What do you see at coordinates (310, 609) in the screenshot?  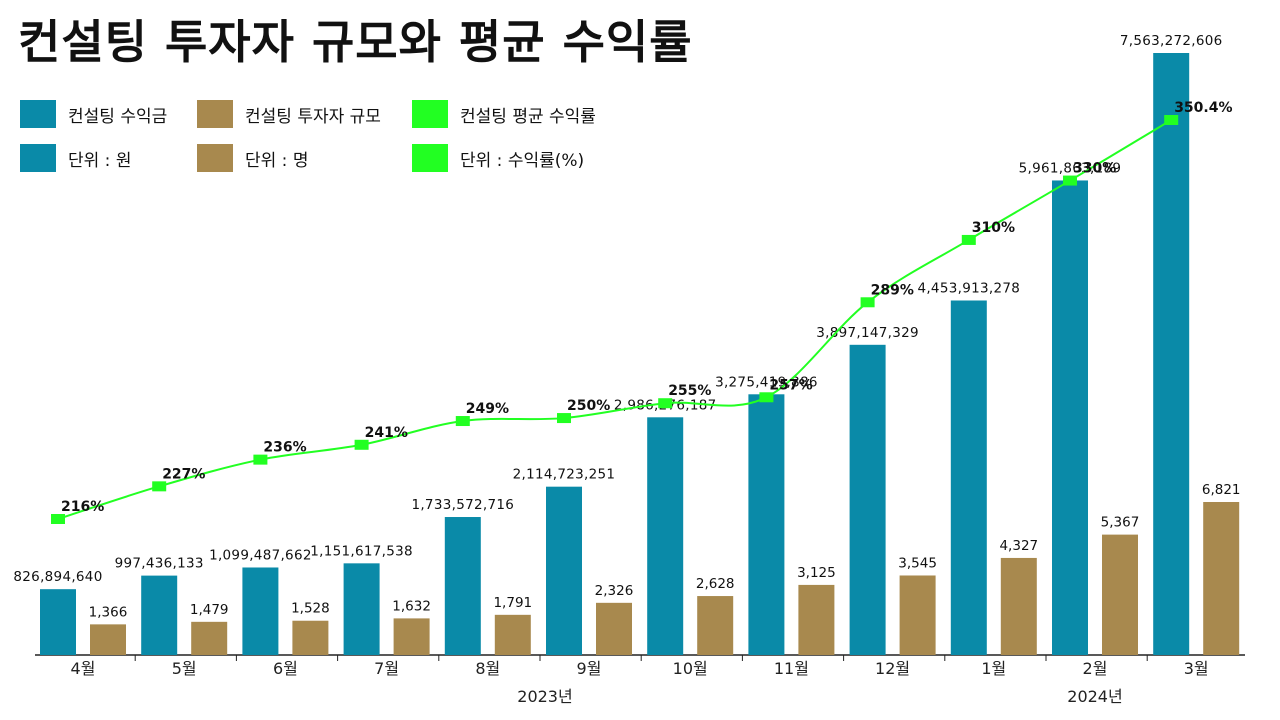 I see `investor-data-label: 1,528` at bounding box center [310, 609].